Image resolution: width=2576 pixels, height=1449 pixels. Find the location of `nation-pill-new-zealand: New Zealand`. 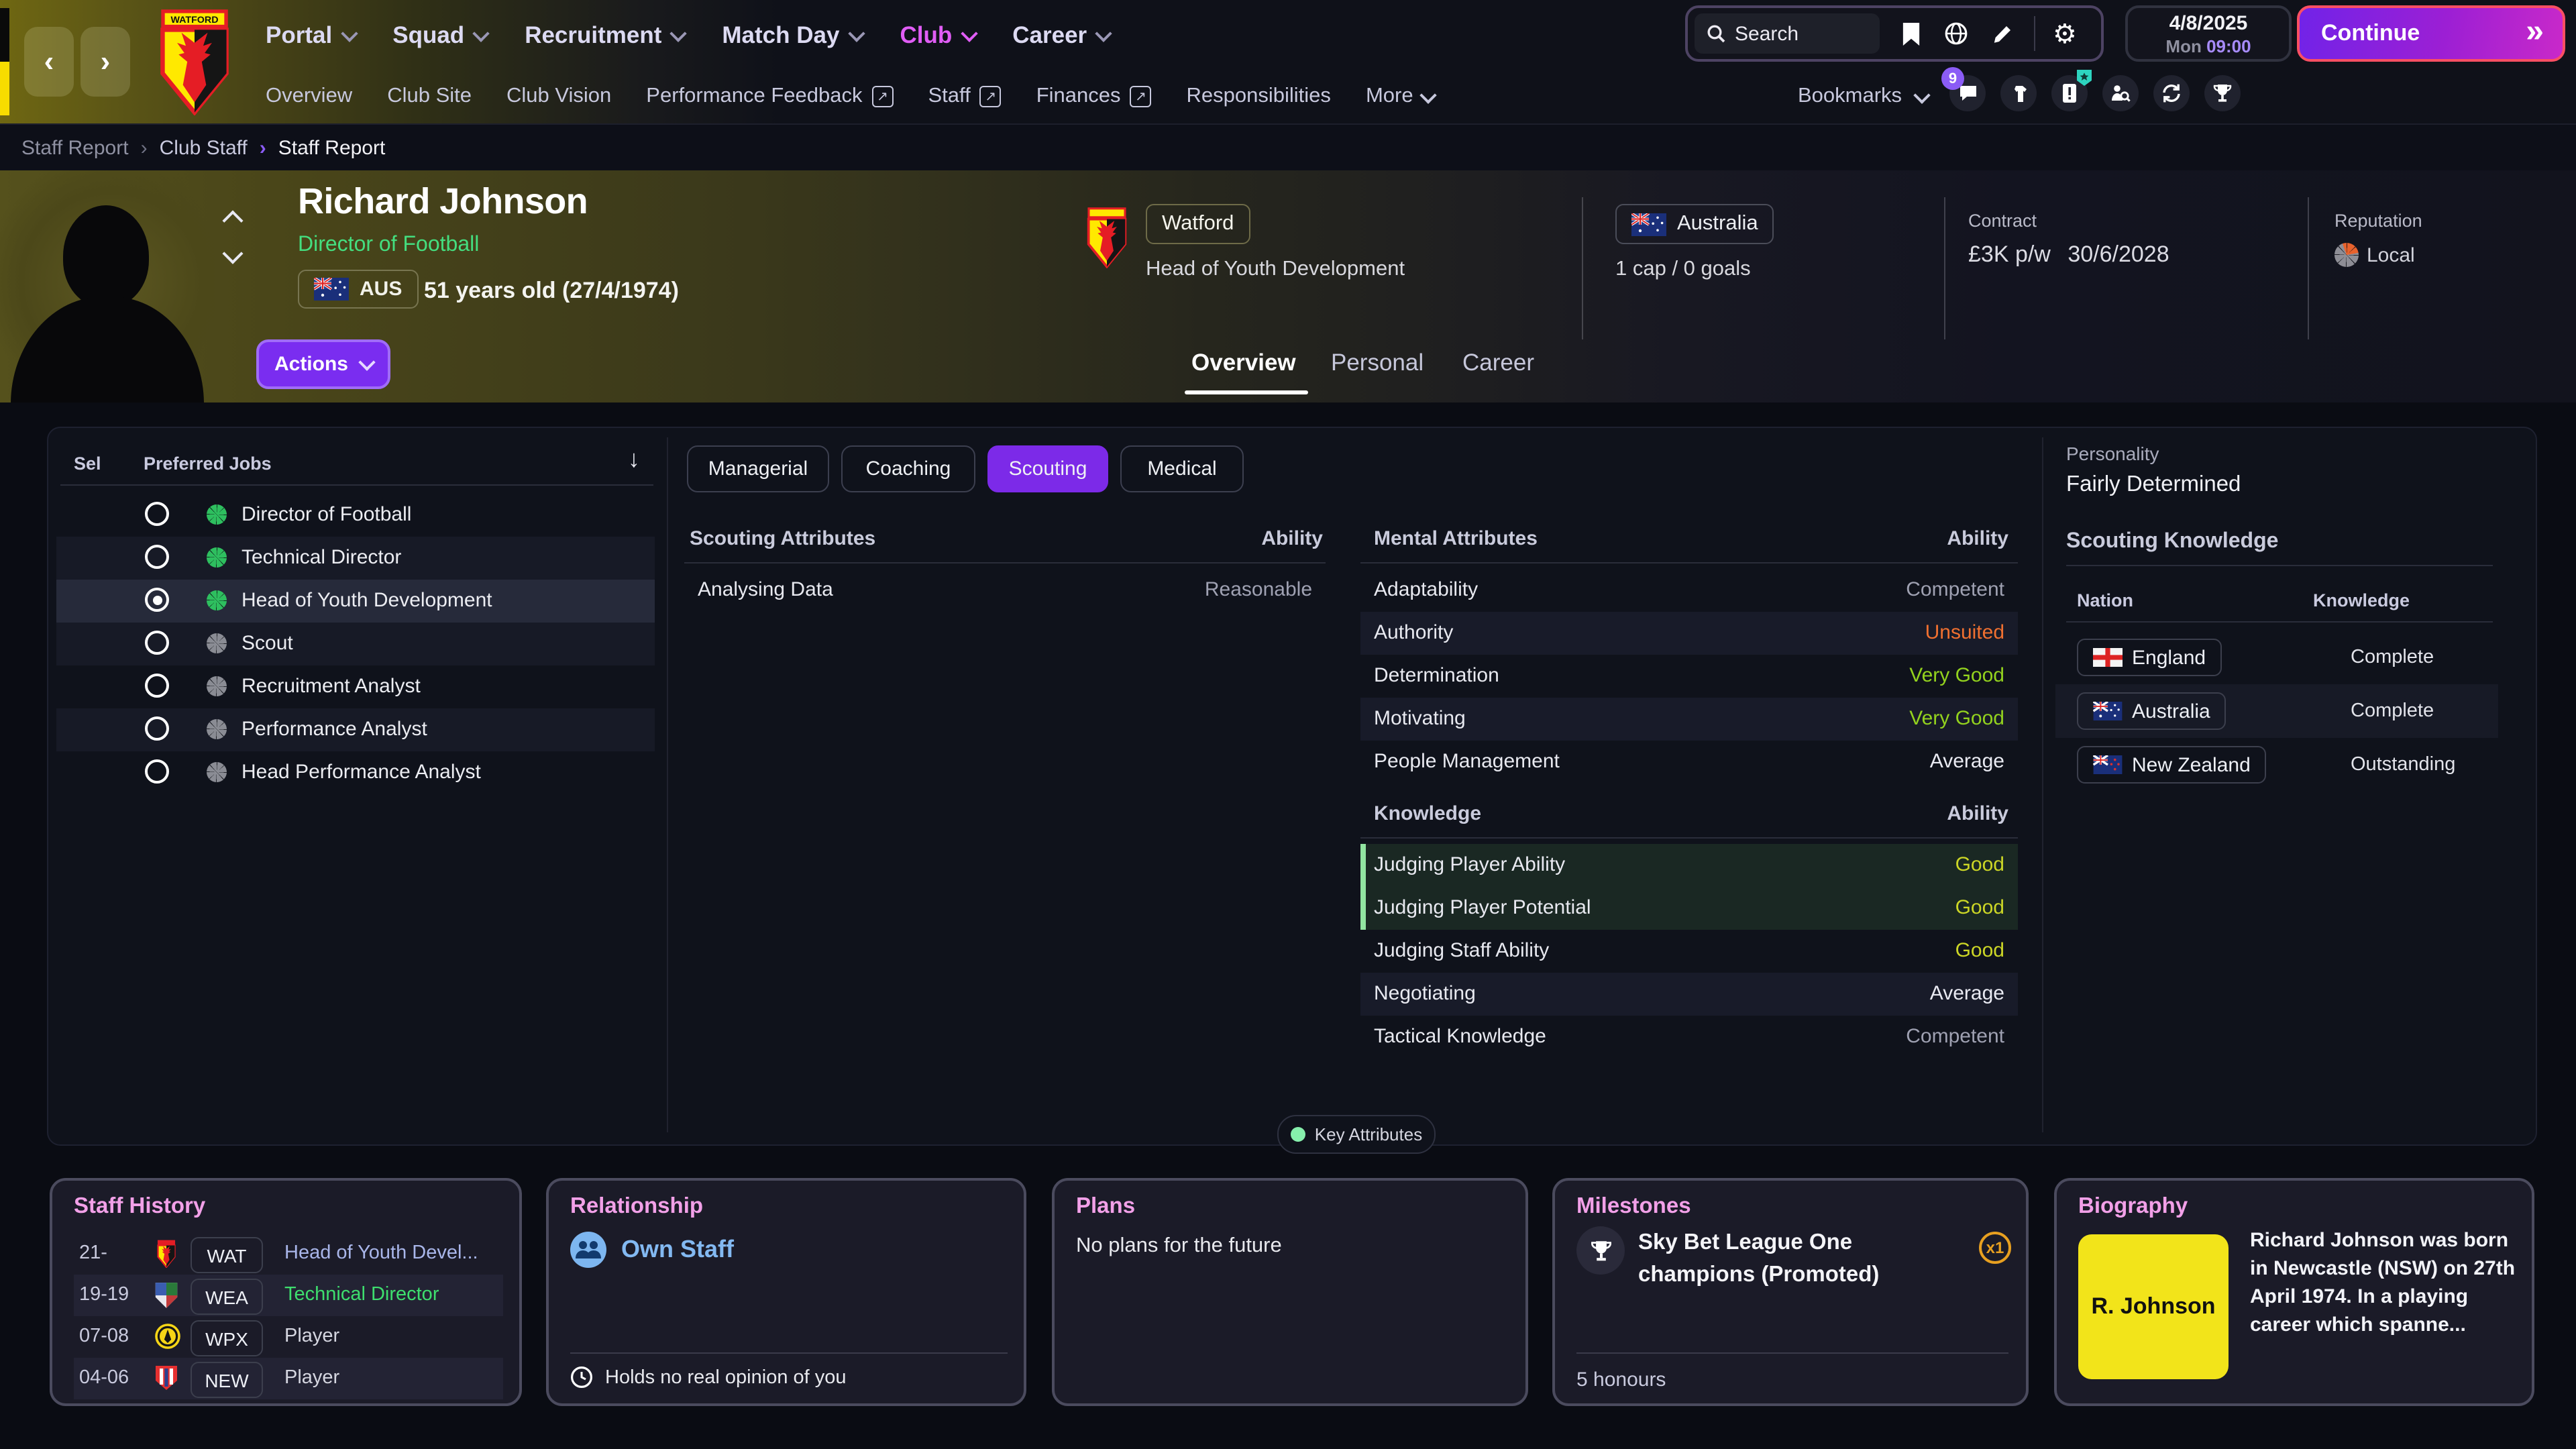

nation-pill-new-zealand: New Zealand is located at coordinates (2172, 765).